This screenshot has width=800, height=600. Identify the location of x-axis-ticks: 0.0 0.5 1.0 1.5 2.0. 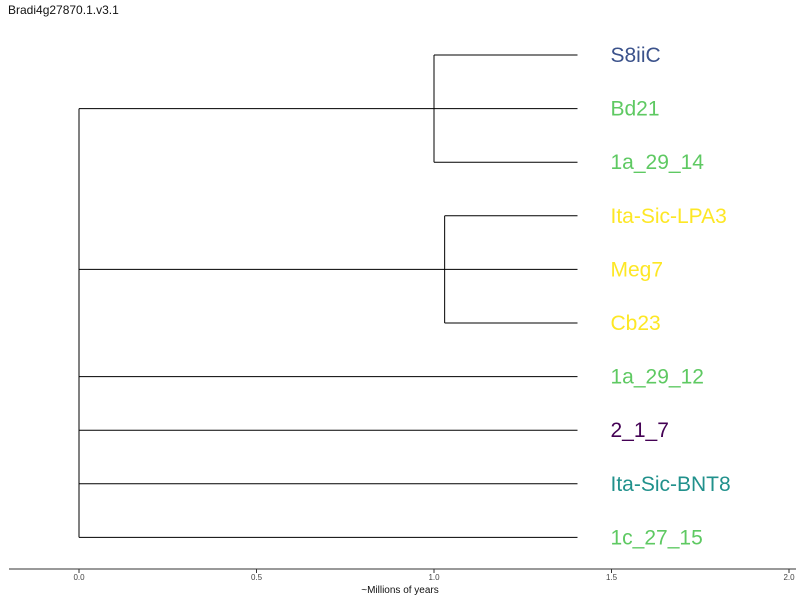
(434, 575).